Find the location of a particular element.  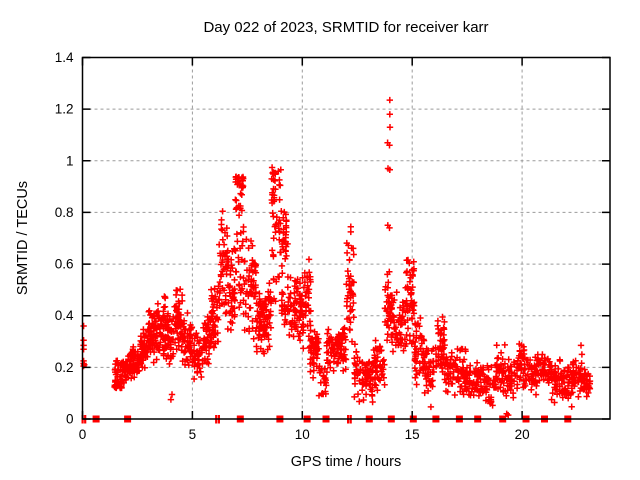

y-tick-label: 0.8 is located at coordinates (64, 212).